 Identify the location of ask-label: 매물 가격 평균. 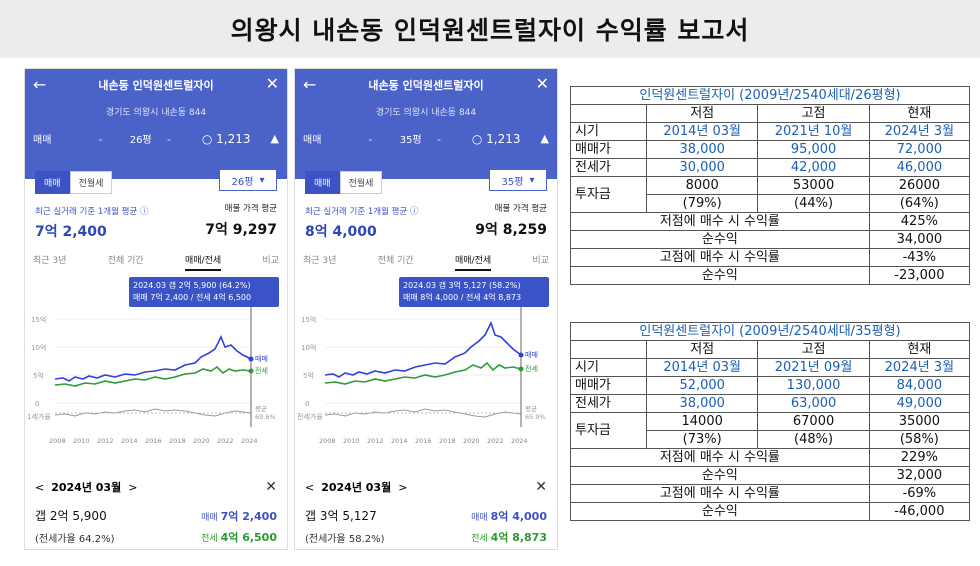
(520, 209).